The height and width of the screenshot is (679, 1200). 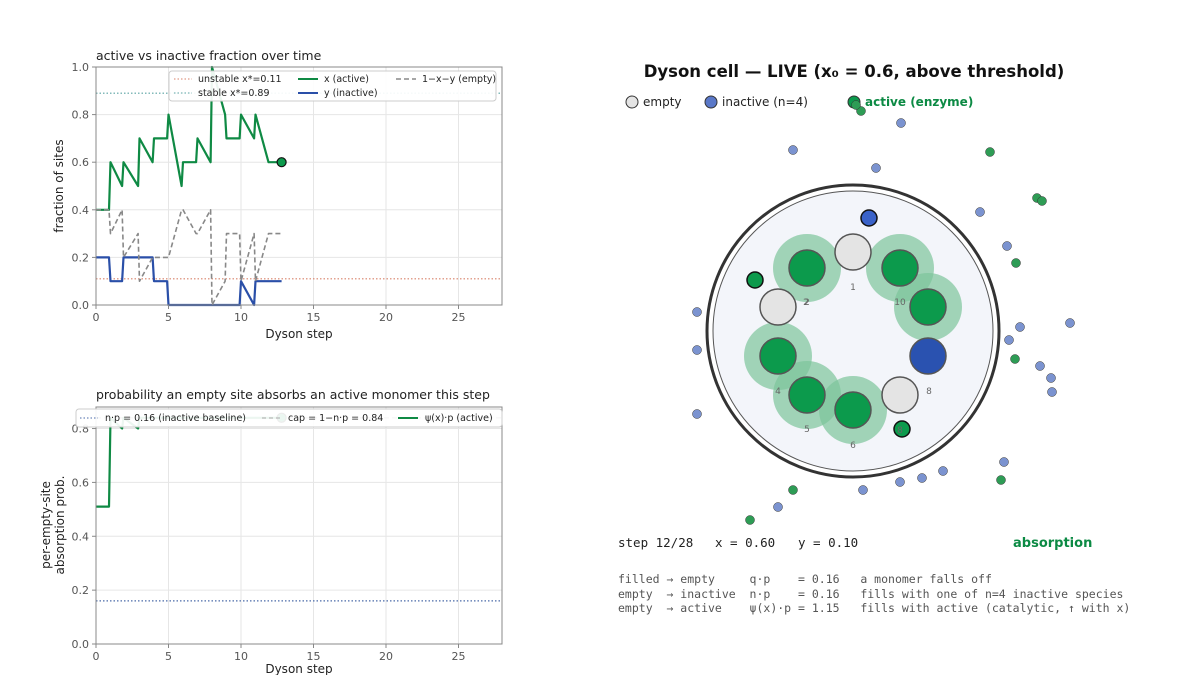 I want to click on legend-label-cap: cap = 1−n·p = 0.84, so click(x=335, y=418).